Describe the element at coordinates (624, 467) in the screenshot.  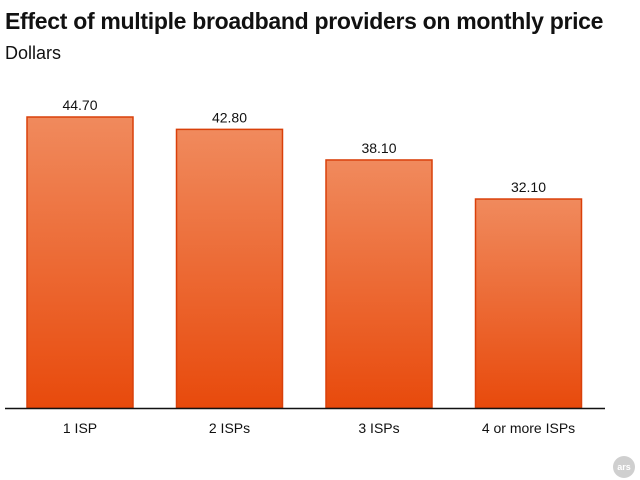
I see `ars-logo: ars` at that location.